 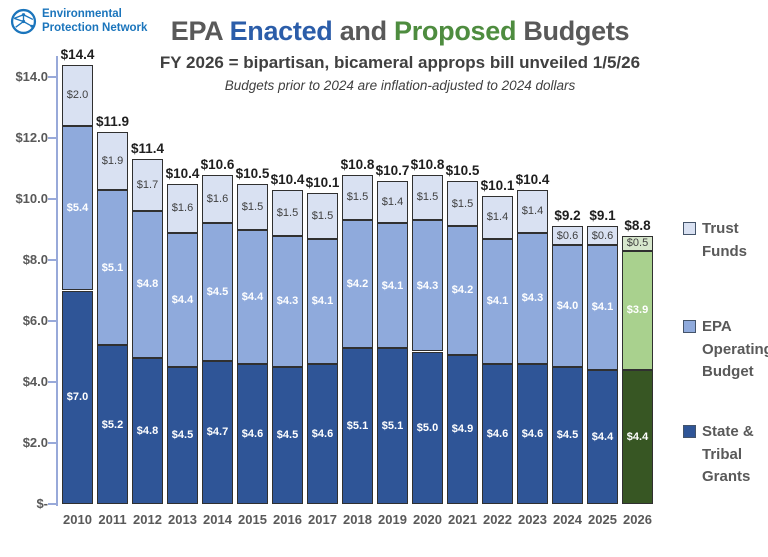 I want to click on bar-segment-2019-state-tribal-grants: $5.1, so click(x=392, y=426).